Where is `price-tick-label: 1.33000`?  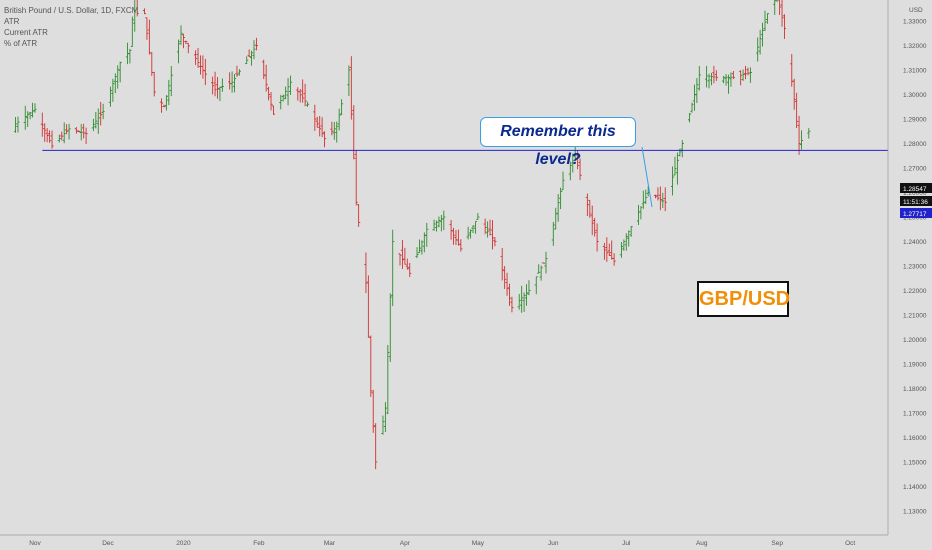 price-tick-label: 1.33000 is located at coordinates (915, 22).